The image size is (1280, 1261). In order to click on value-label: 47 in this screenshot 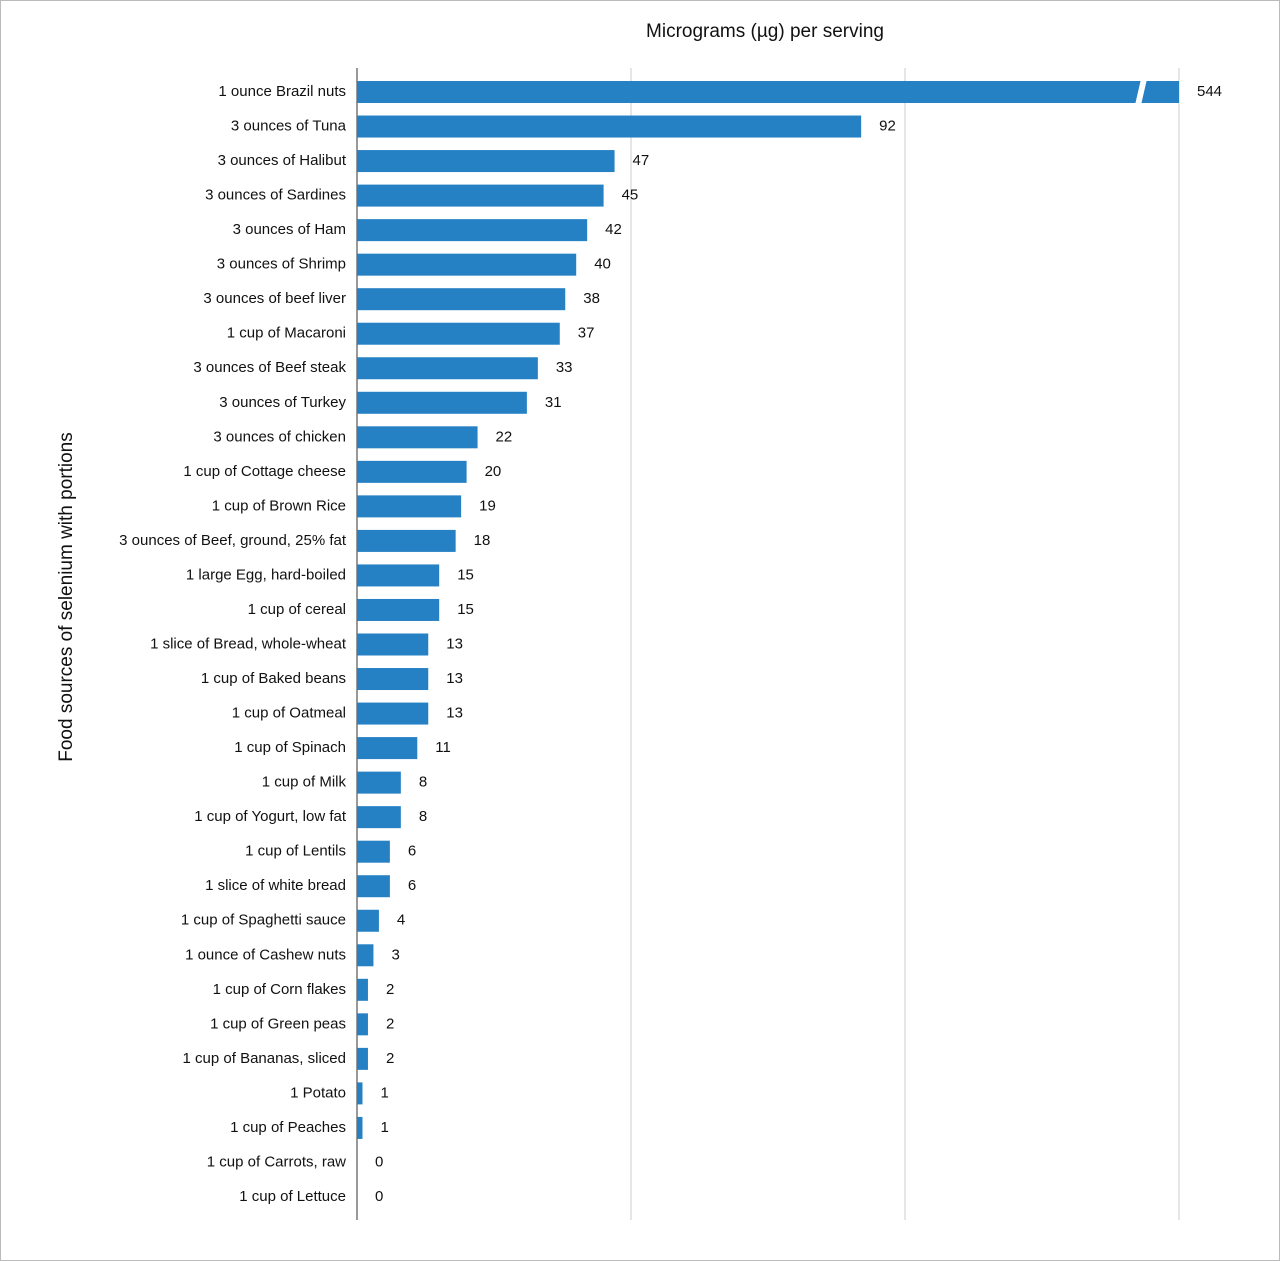, I will do `click(641, 160)`.